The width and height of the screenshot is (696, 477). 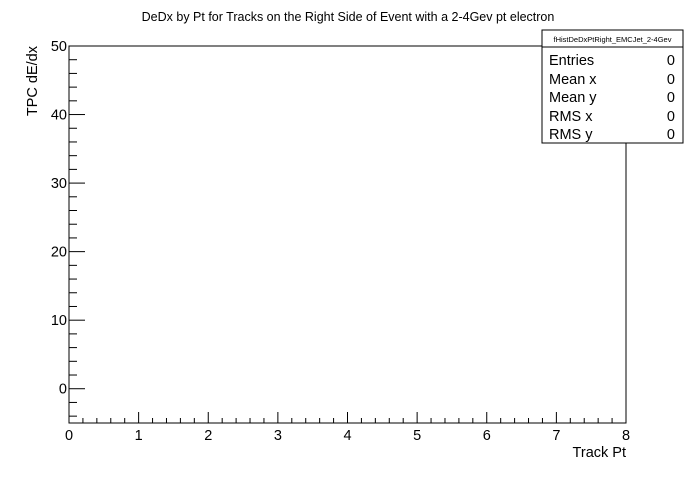 I want to click on x-tick-label-8: 8, so click(x=626, y=436).